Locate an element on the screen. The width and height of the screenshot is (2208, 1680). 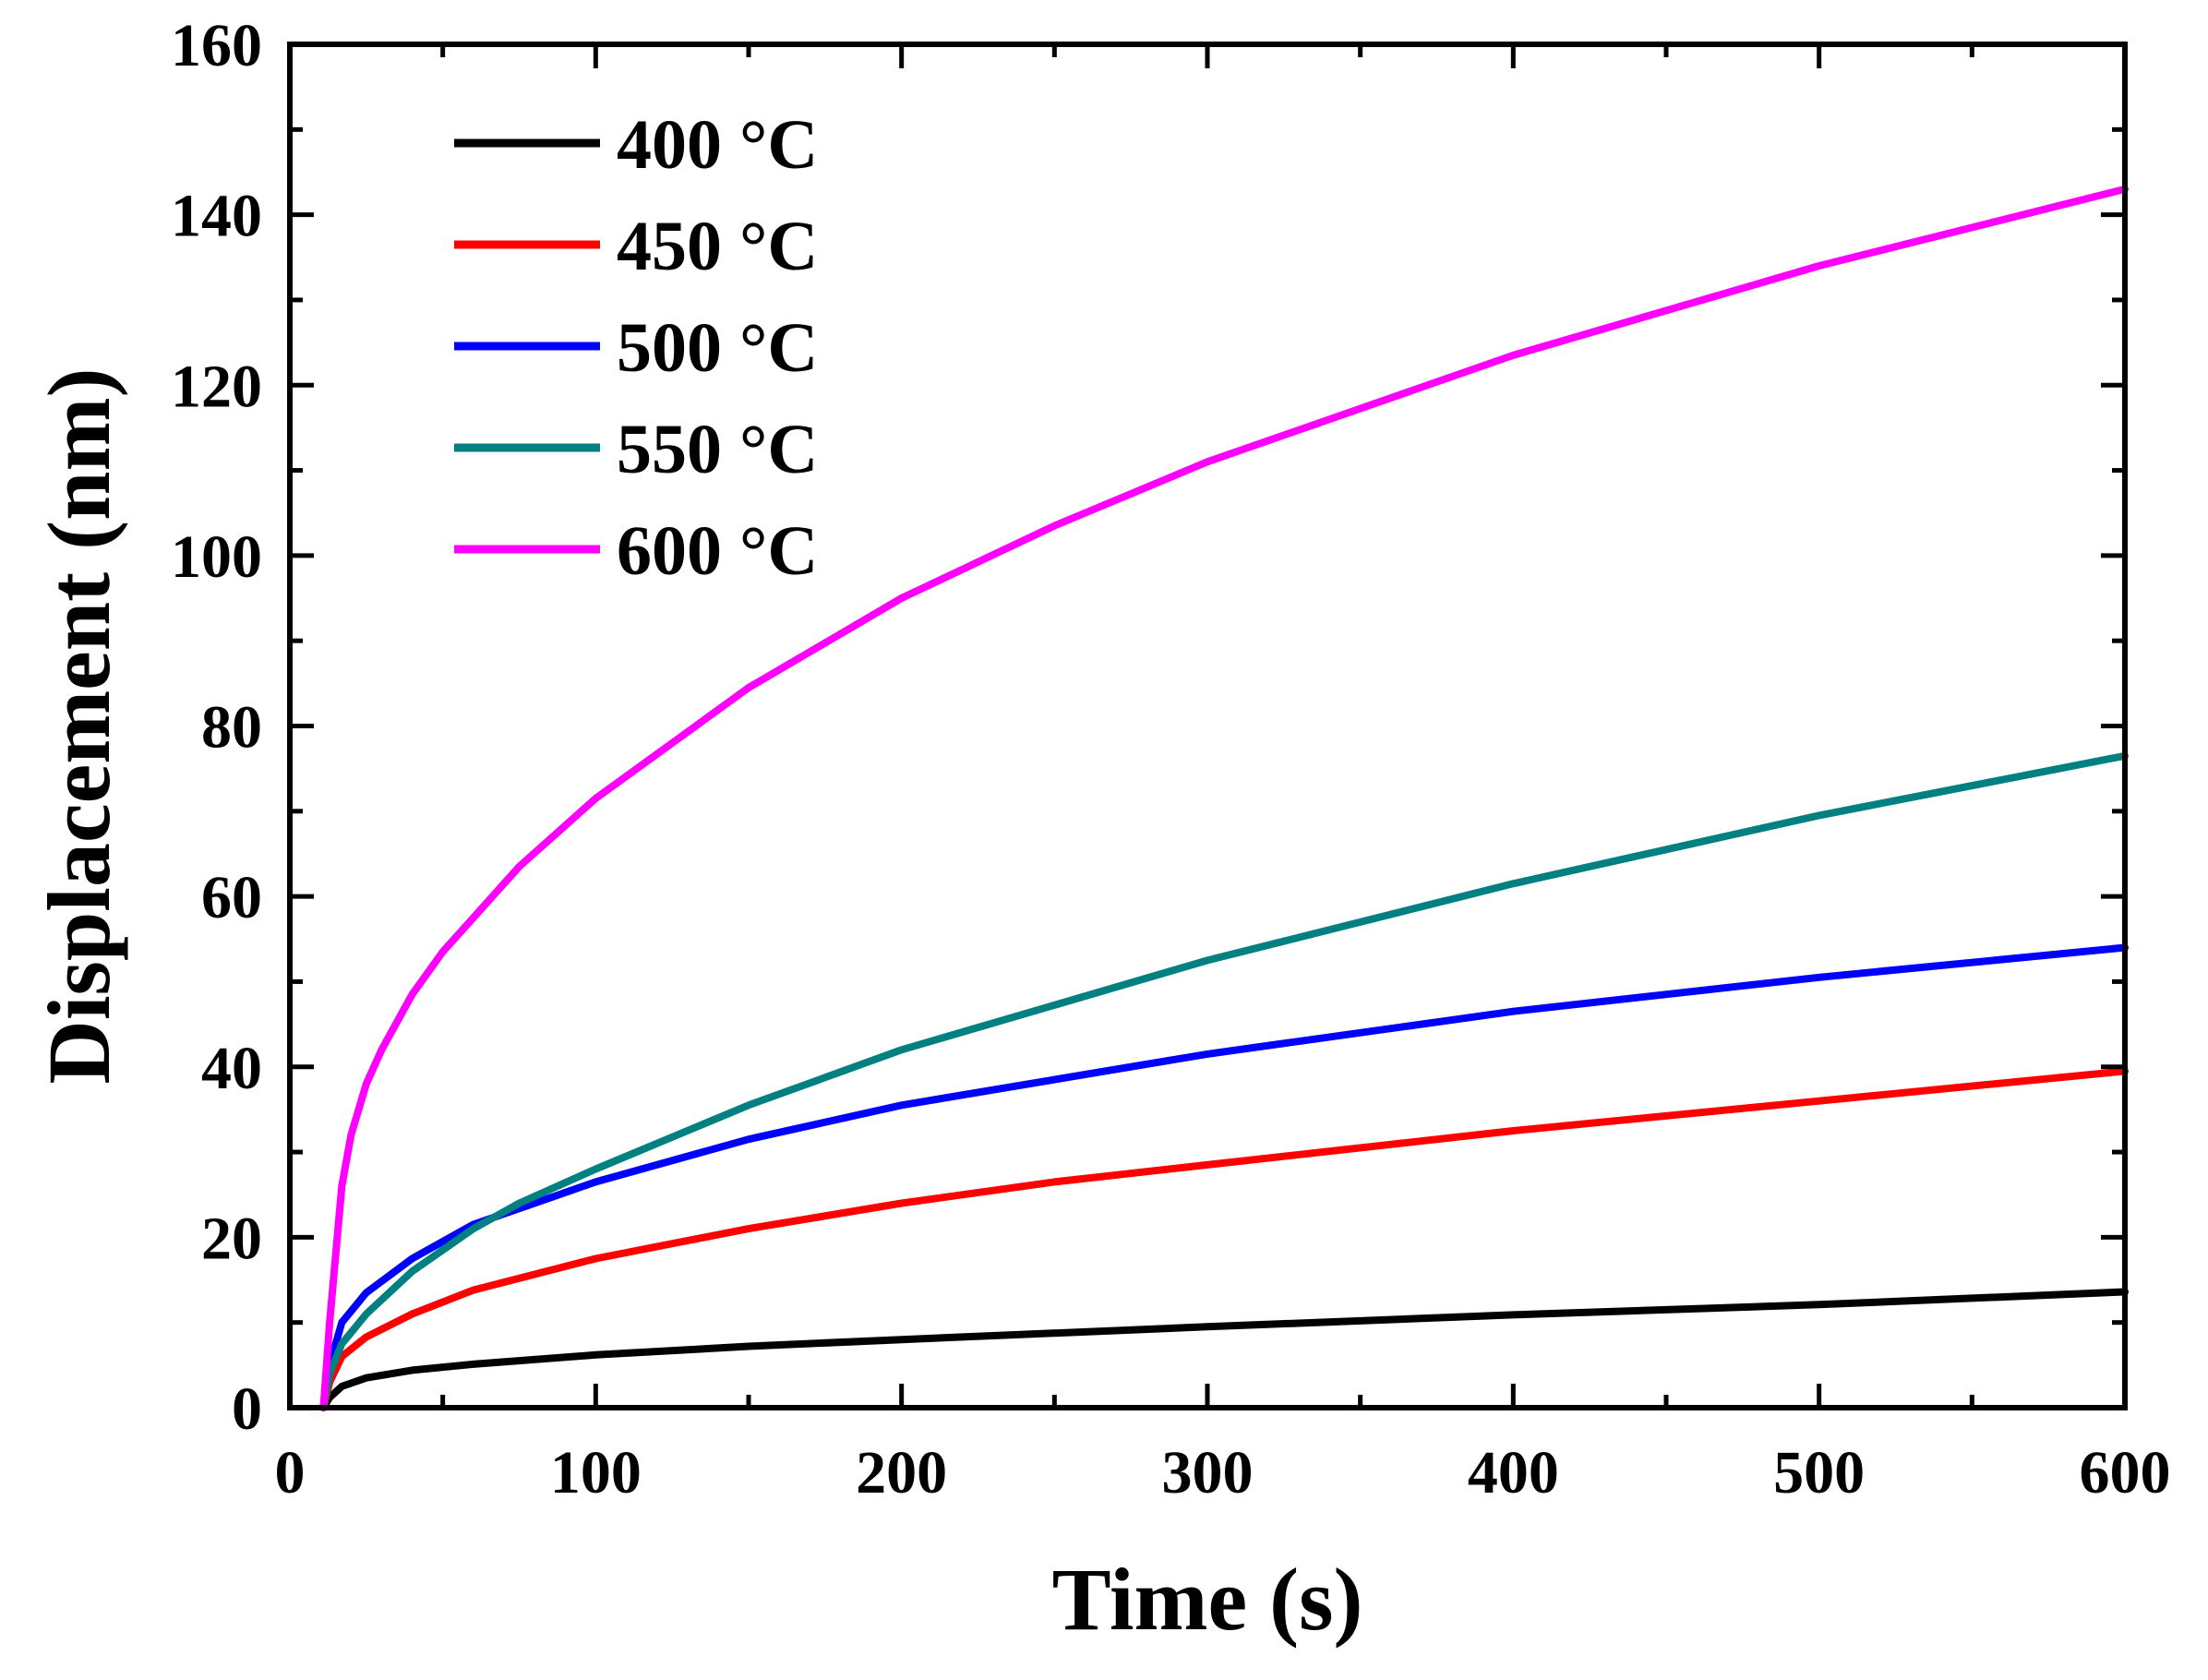
legend-label-1: 450 °C is located at coordinates (717, 246).